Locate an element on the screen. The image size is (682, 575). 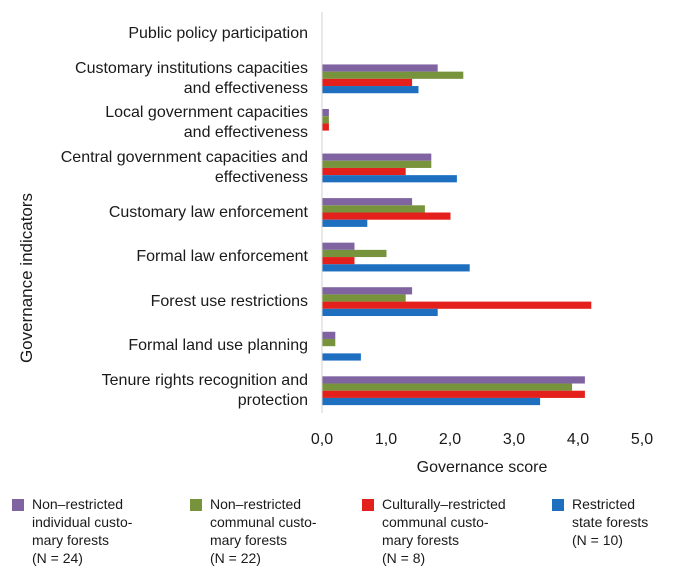
x-tick-label: 4,0 is located at coordinates (578, 439).